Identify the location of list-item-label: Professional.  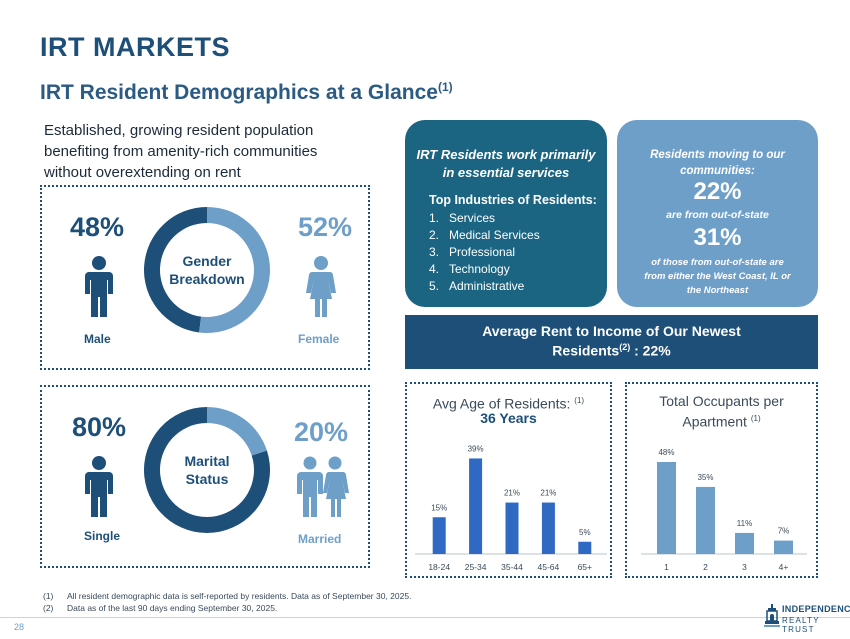
(482, 252).